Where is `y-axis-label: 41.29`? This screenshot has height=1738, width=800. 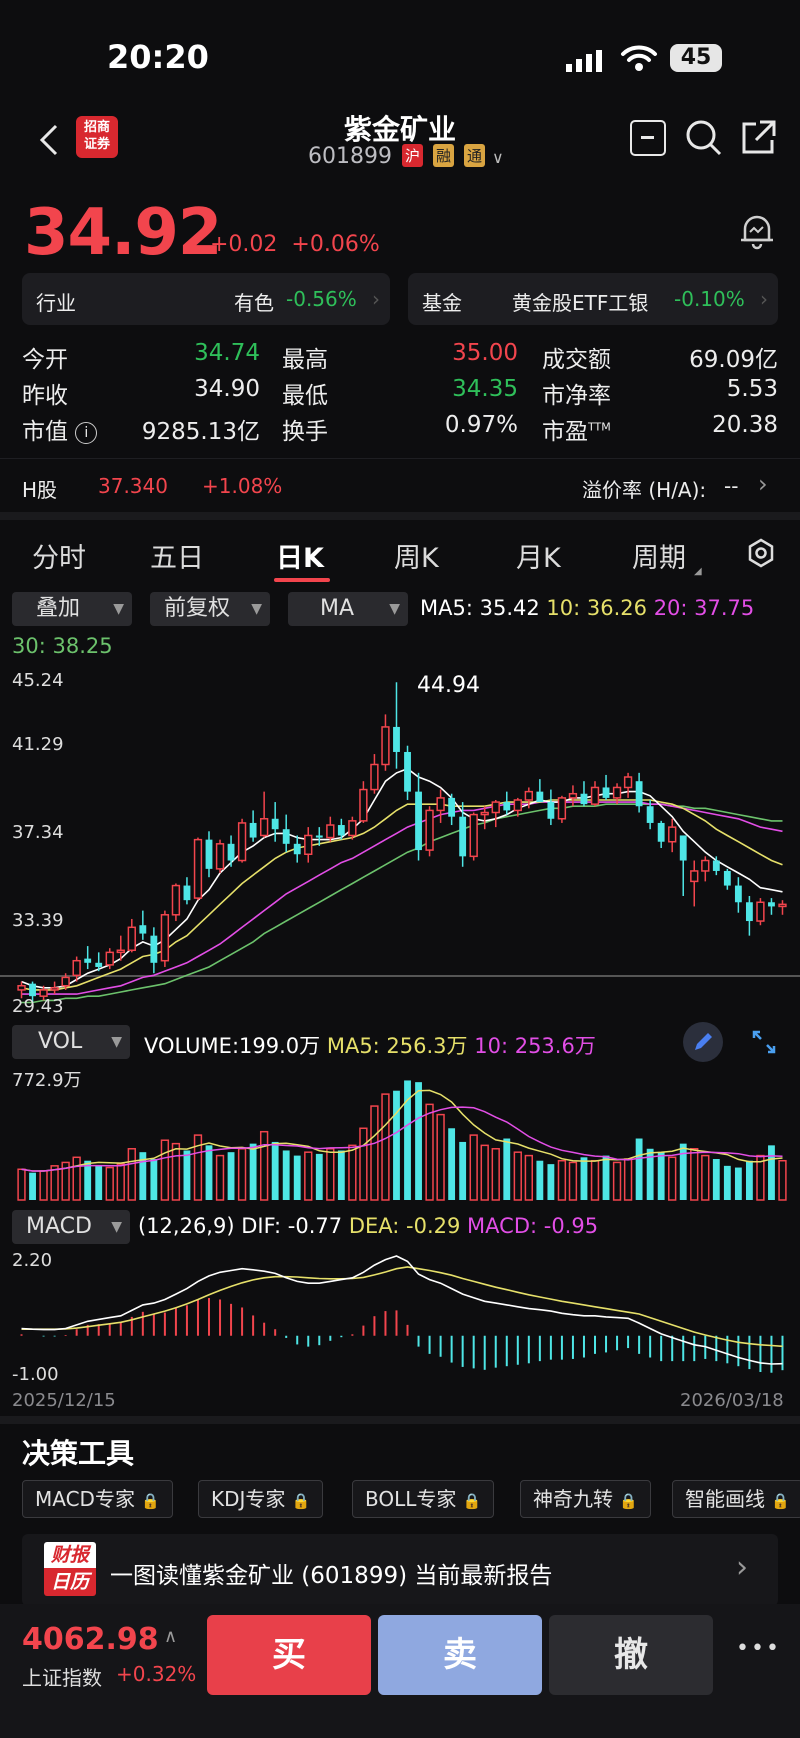
y-axis-label: 41.29 is located at coordinates (38, 744).